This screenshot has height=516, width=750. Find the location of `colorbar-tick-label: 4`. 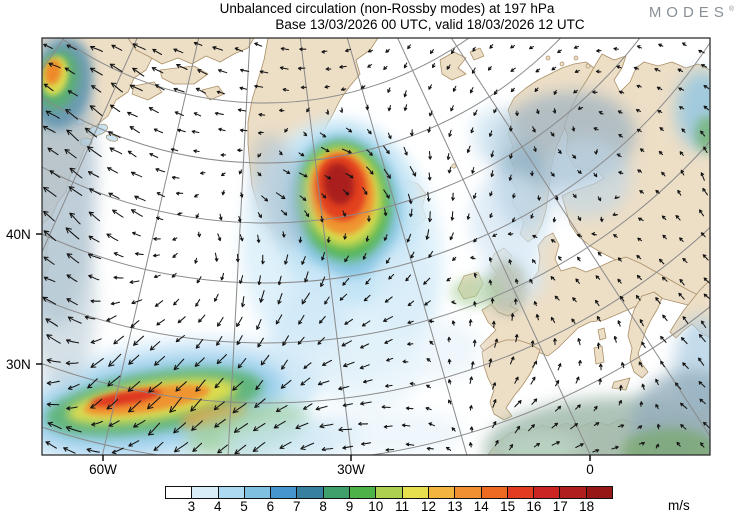

colorbar-tick-label: 4 is located at coordinates (217, 506).